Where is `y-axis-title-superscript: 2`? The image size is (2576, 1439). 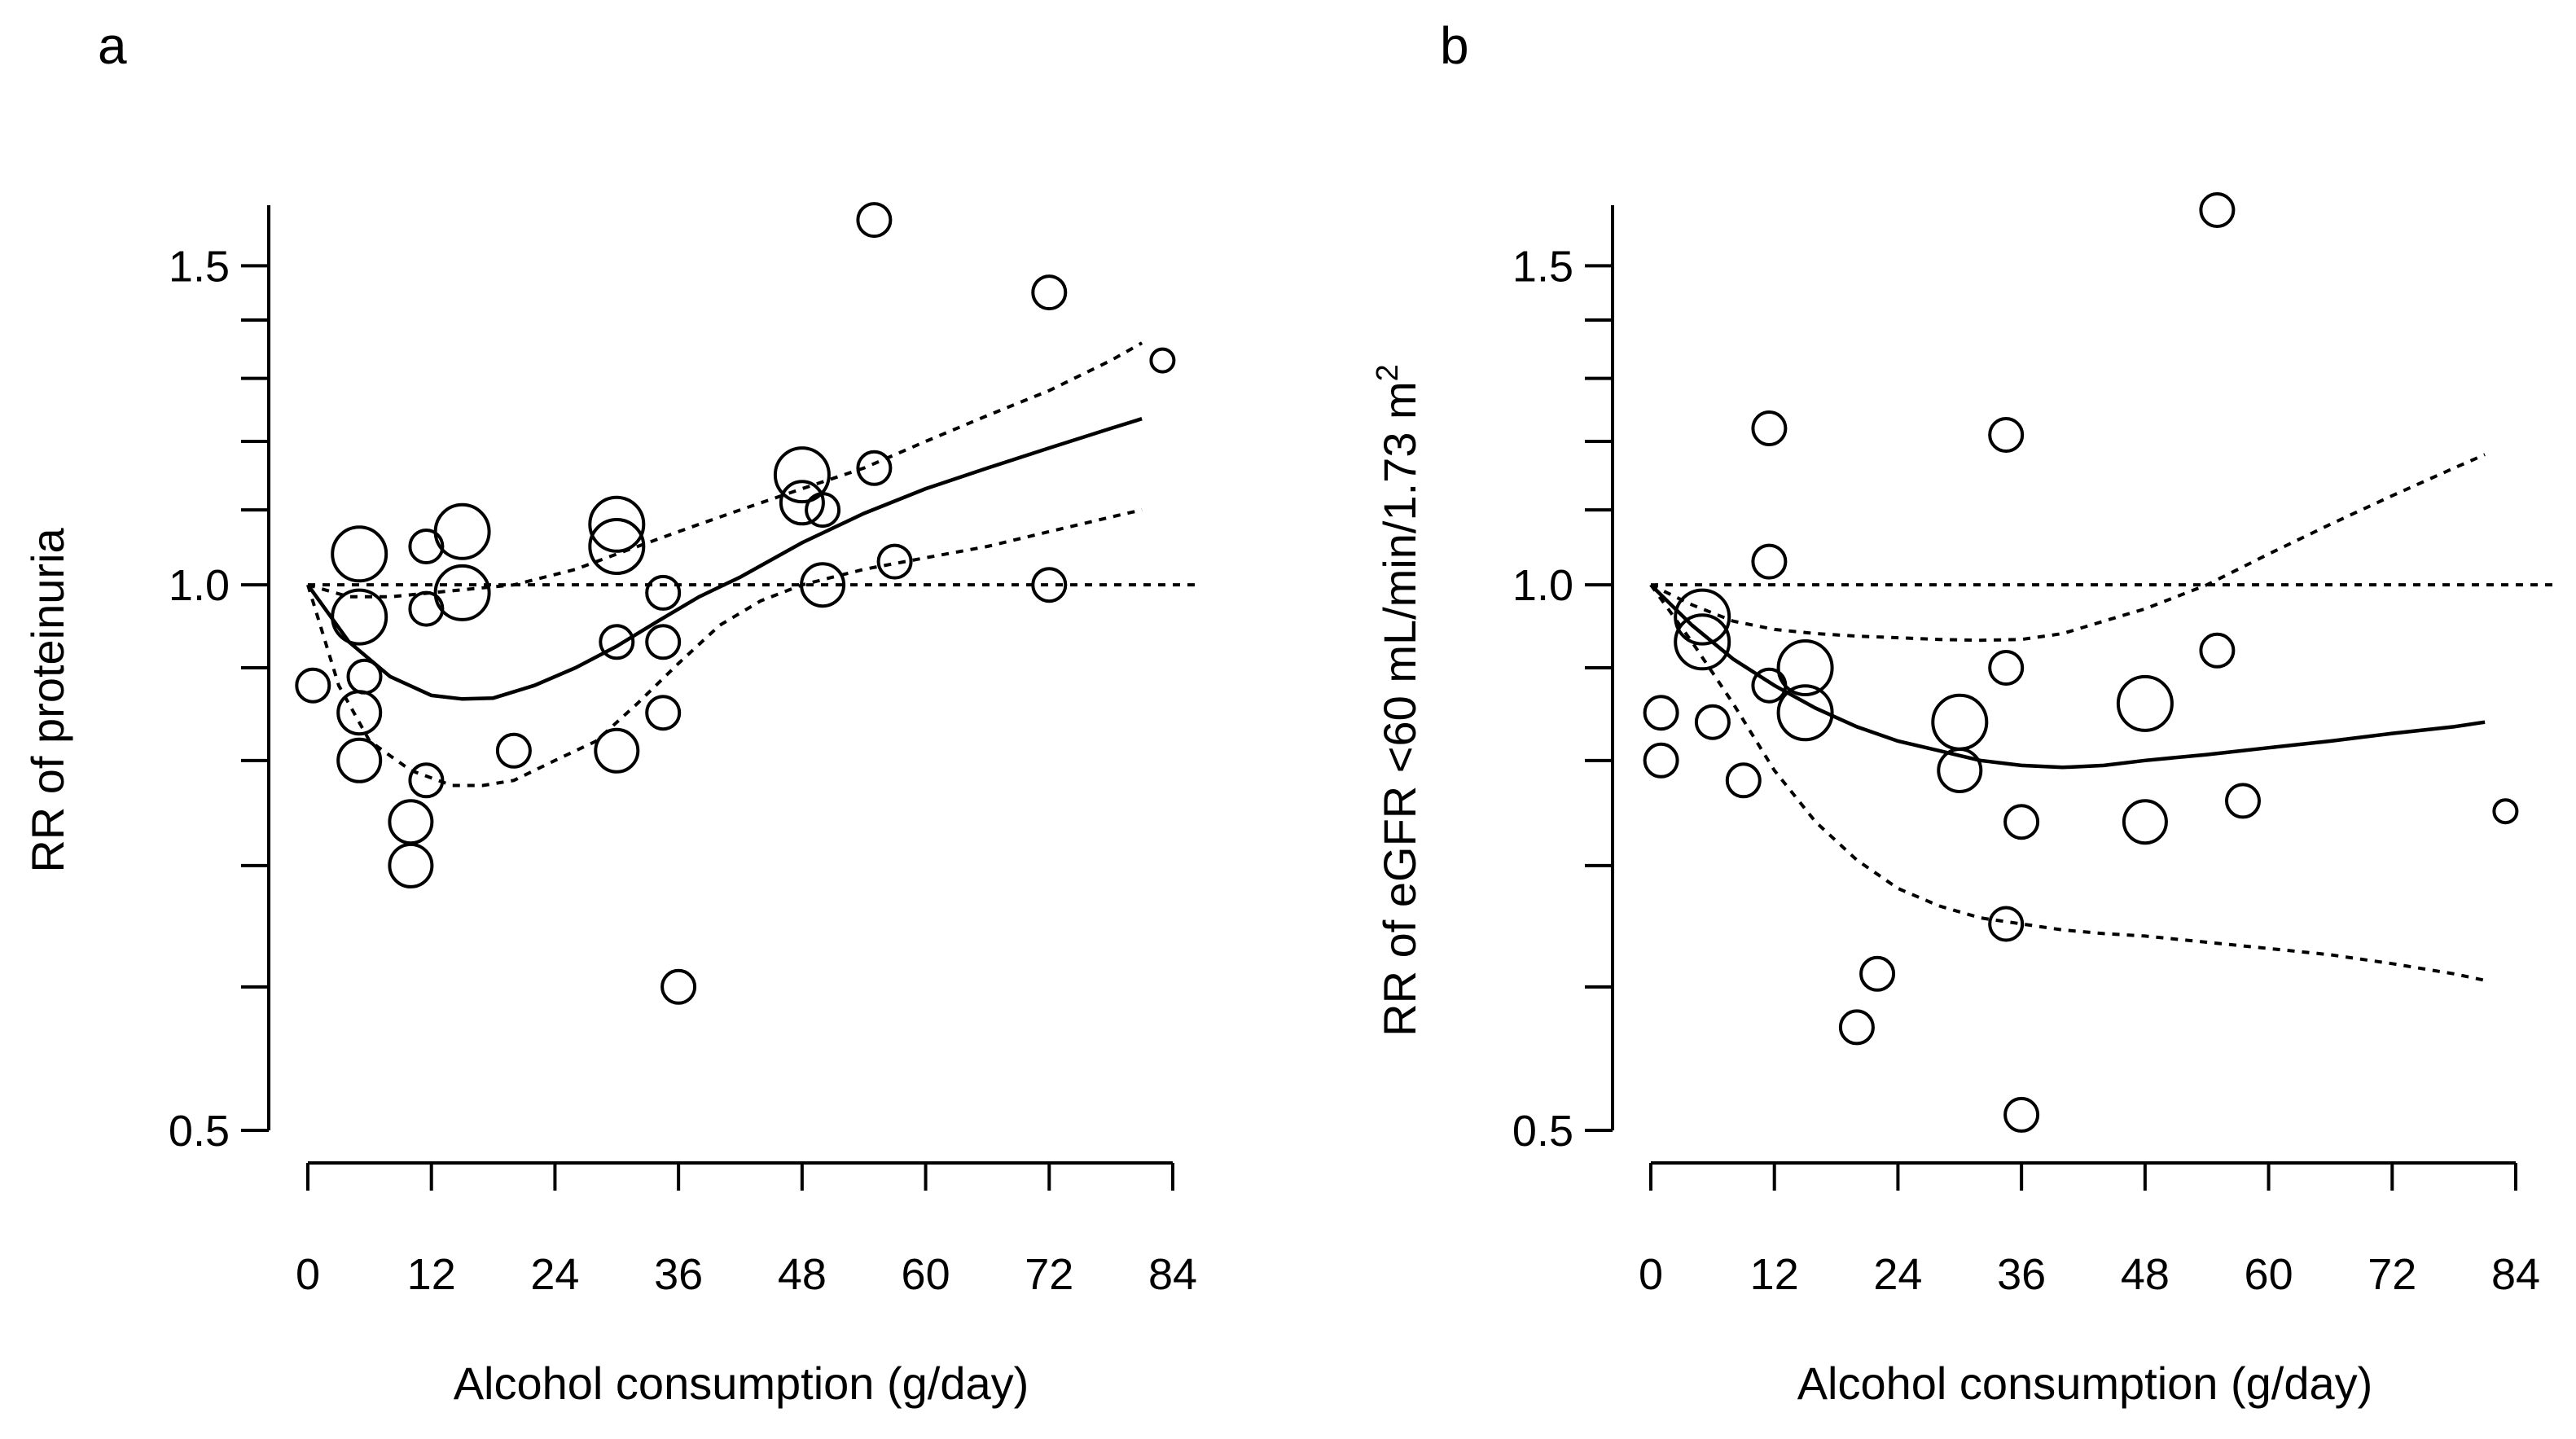 y-axis-title-superscript: 2 is located at coordinates (1388, 372).